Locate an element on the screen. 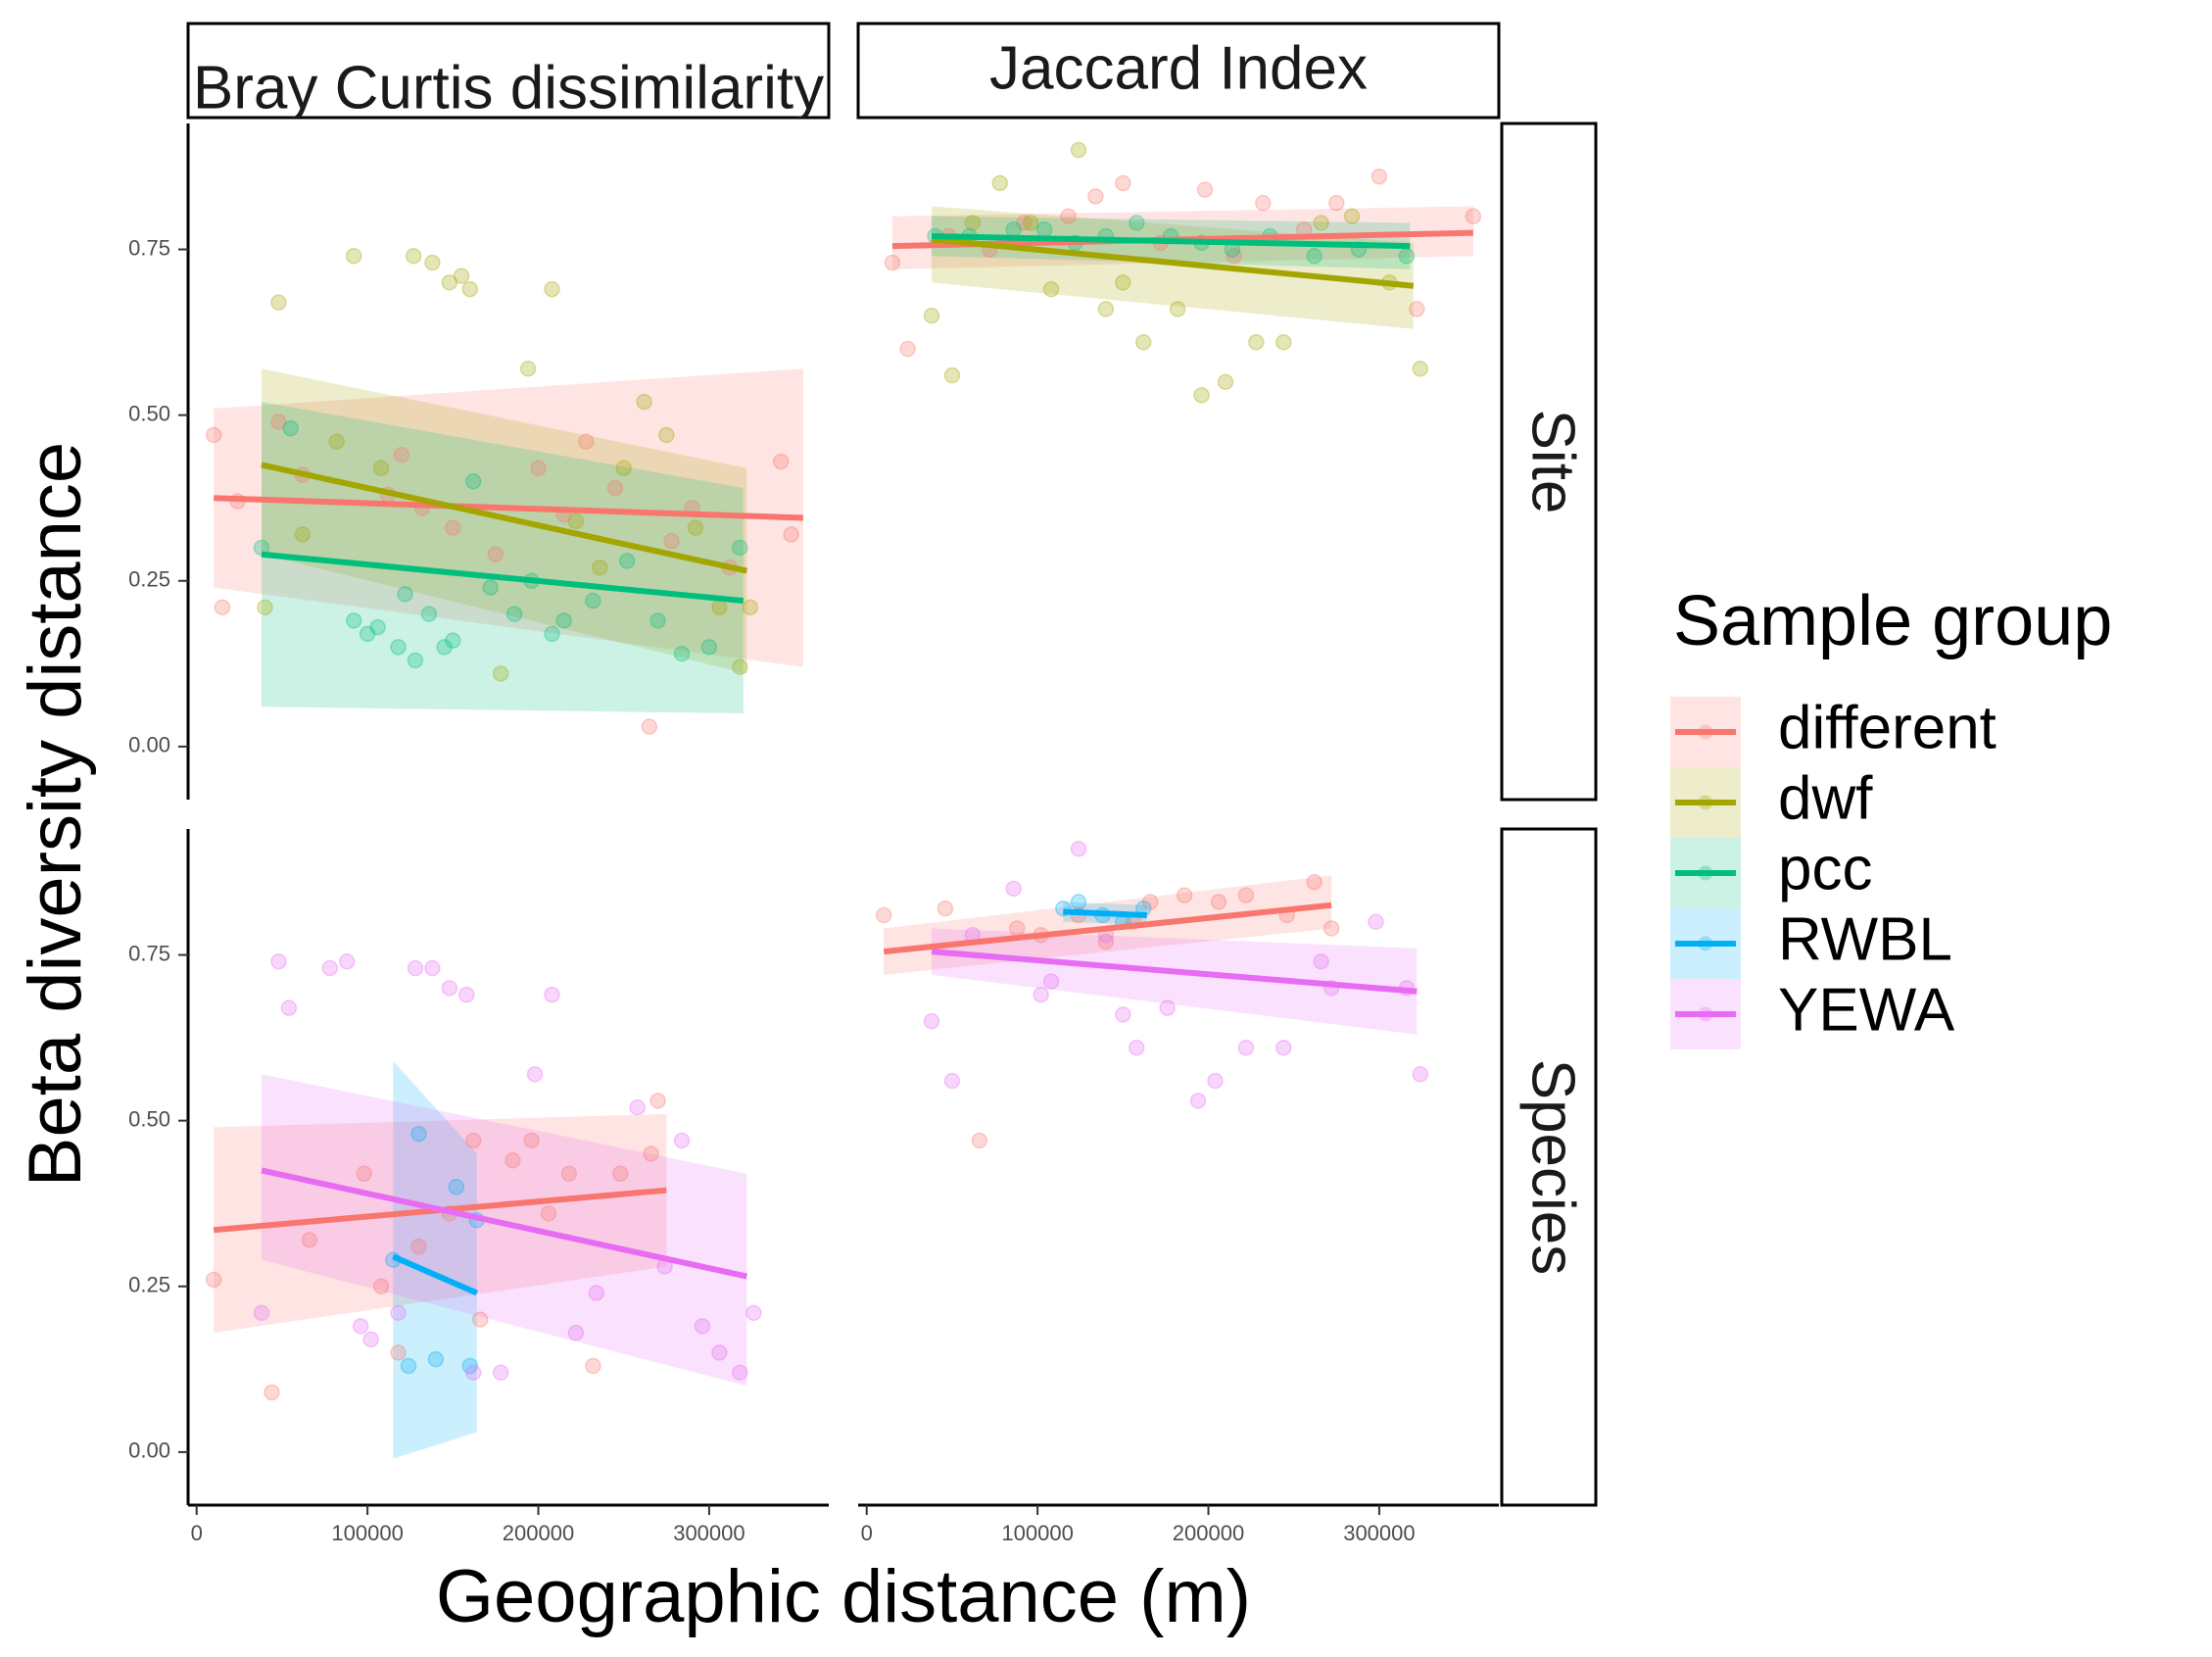  x-tick-label: 200000 is located at coordinates (538, 1533).